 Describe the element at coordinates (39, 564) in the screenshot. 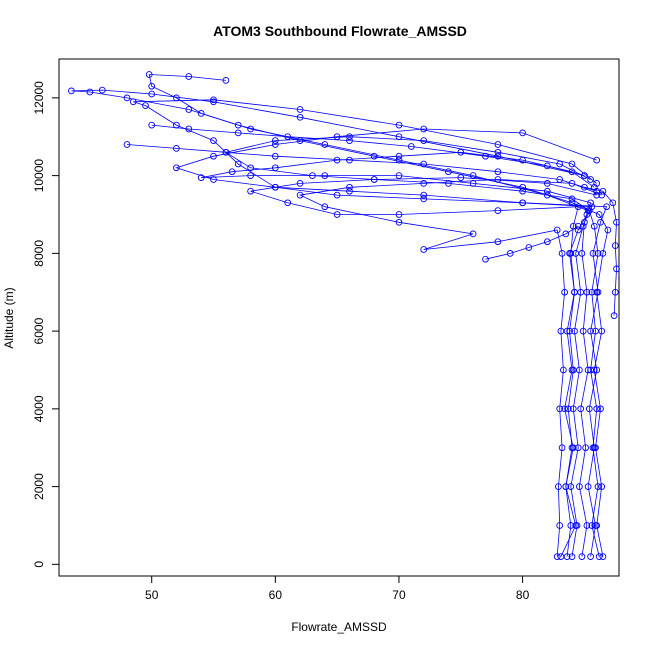

I see `y-tick-label: 0` at that location.